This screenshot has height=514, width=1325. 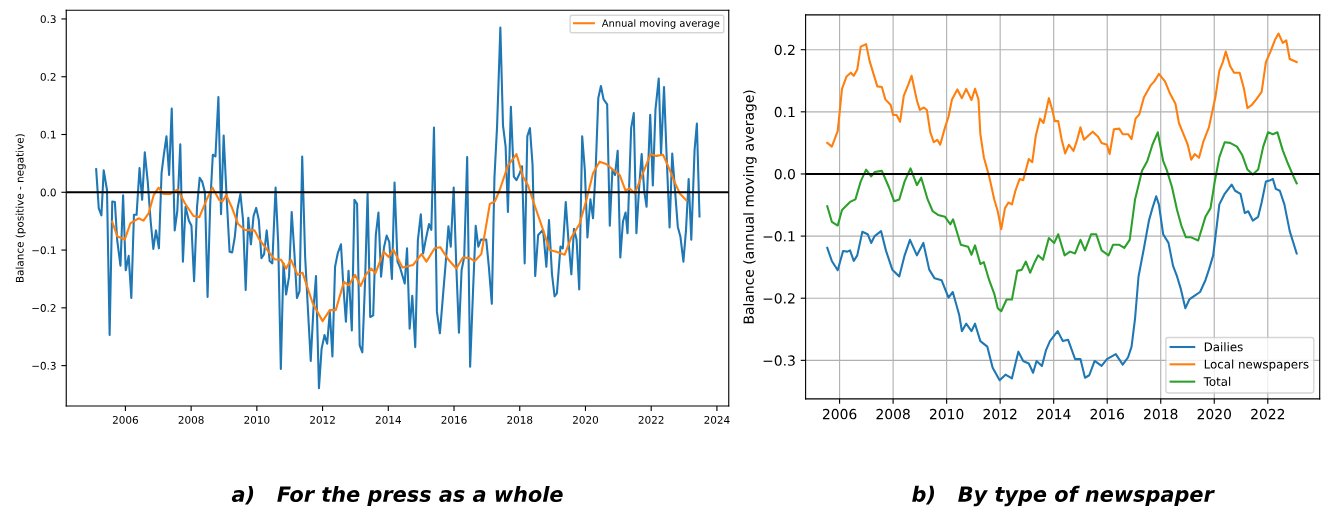 I want to click on y-axis-title: Balance (positive - negative), so click(x=20, y=208).